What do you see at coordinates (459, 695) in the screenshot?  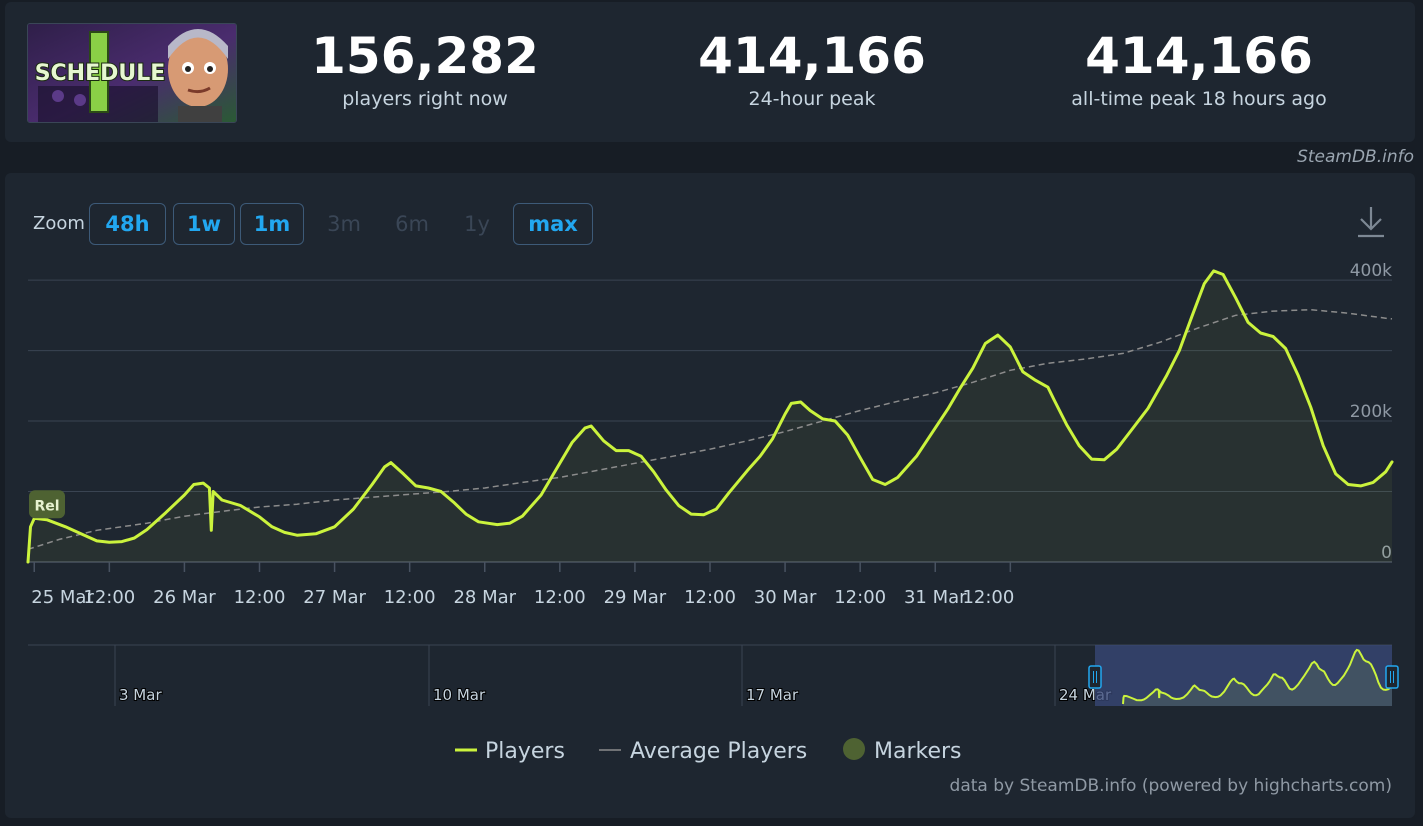 I see `navigator-tick-label: 10 Mar` at bounding box center [459, 695].